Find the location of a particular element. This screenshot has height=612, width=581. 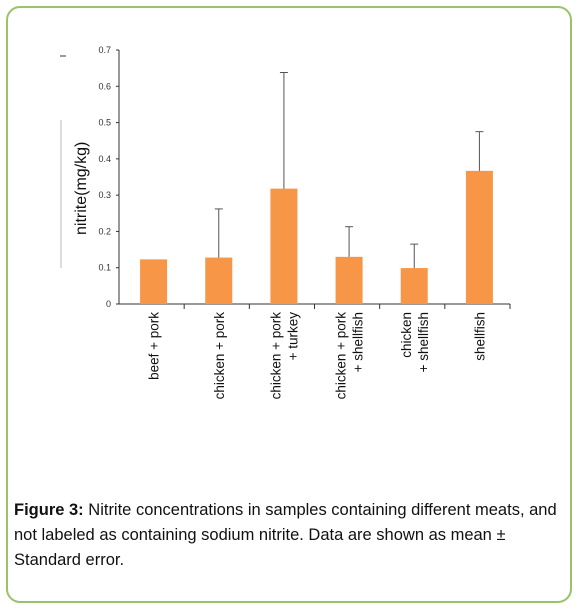

x-tick-label-line: chicken is located at coordinates (406, 335).